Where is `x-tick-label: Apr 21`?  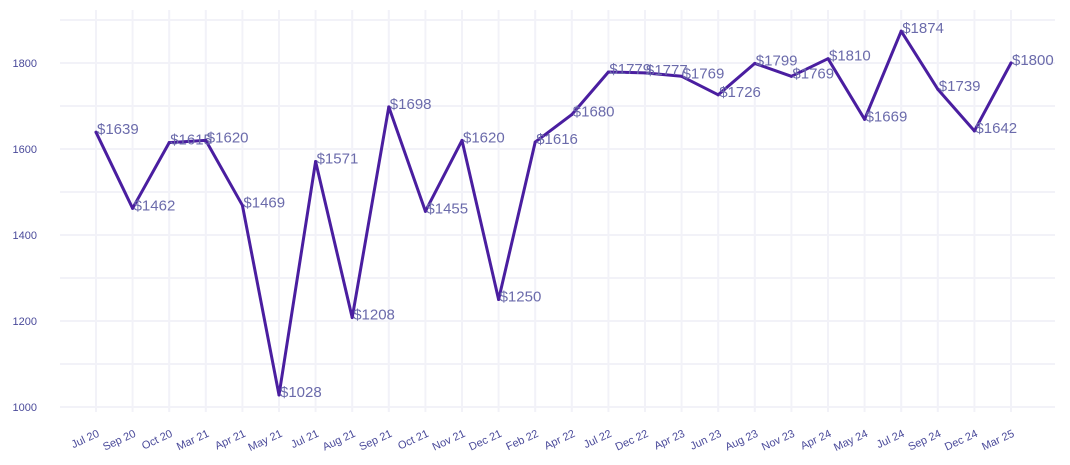
x-tick-label: Apr 21 is located at coordinates (230, 440).